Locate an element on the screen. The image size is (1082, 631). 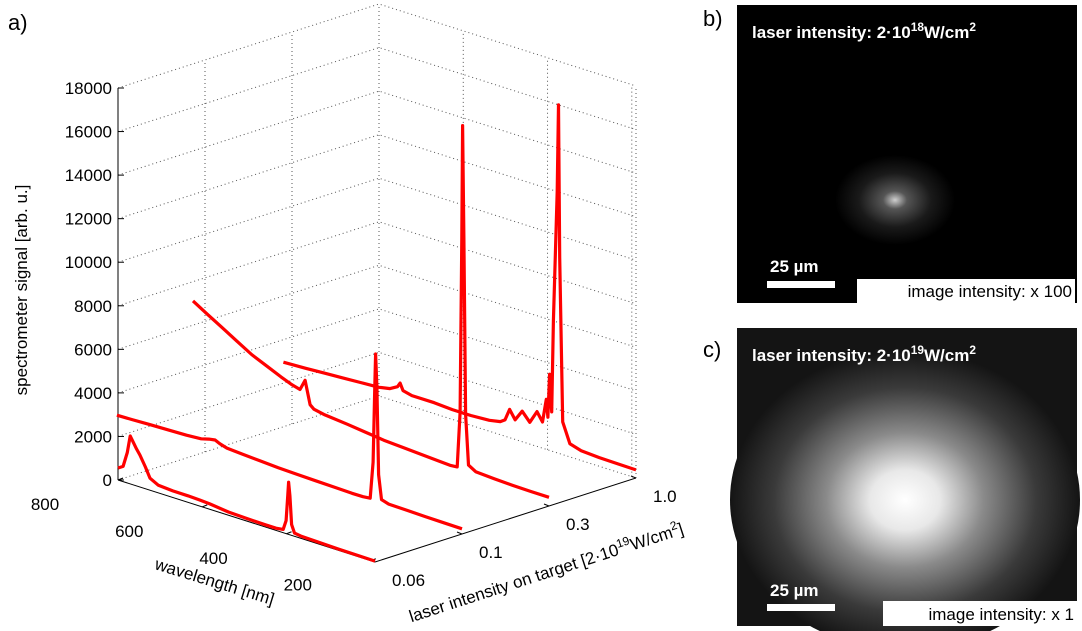
z-axis-label-part: 19 is located at coordinates (622, 542).